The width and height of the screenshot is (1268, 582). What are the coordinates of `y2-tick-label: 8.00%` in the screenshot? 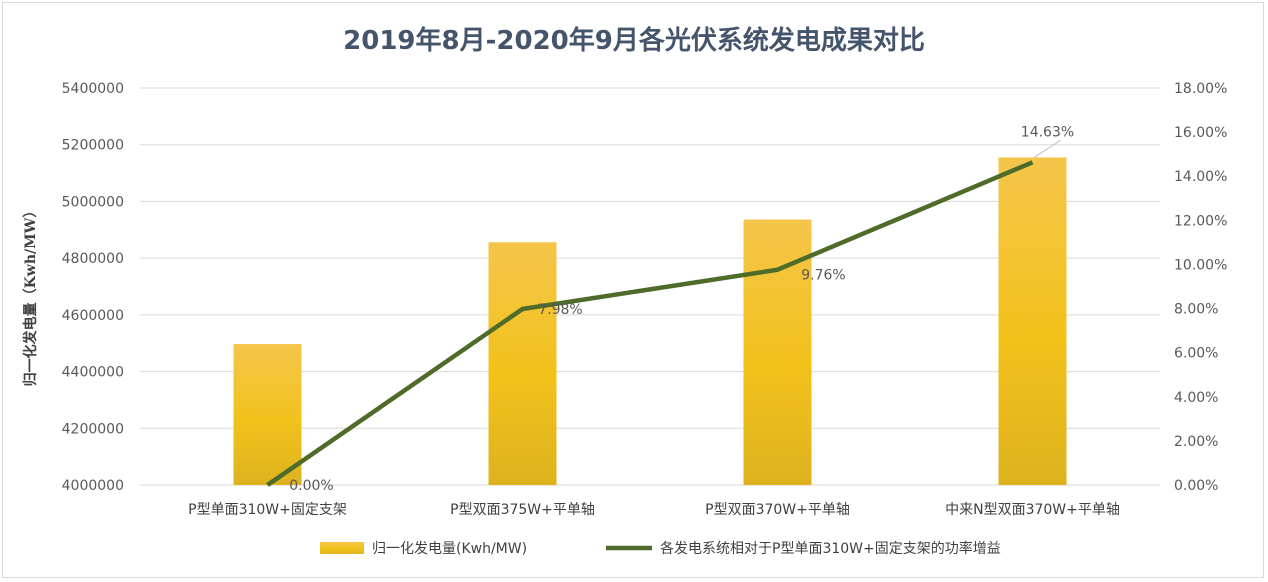 It's located at (1196, 310).